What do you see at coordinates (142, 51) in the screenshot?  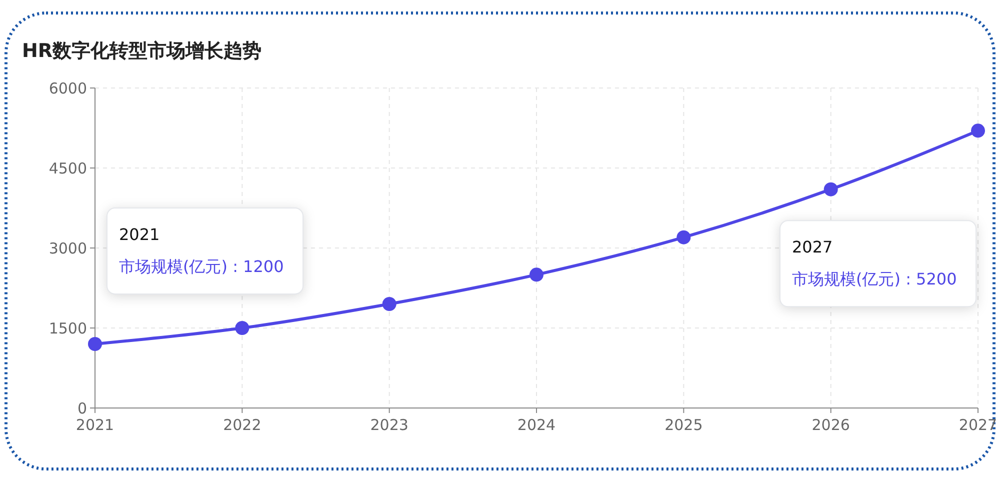 I see `chart-title: HR数字化转型市场增长趋势` at bounding box center [142, 51].